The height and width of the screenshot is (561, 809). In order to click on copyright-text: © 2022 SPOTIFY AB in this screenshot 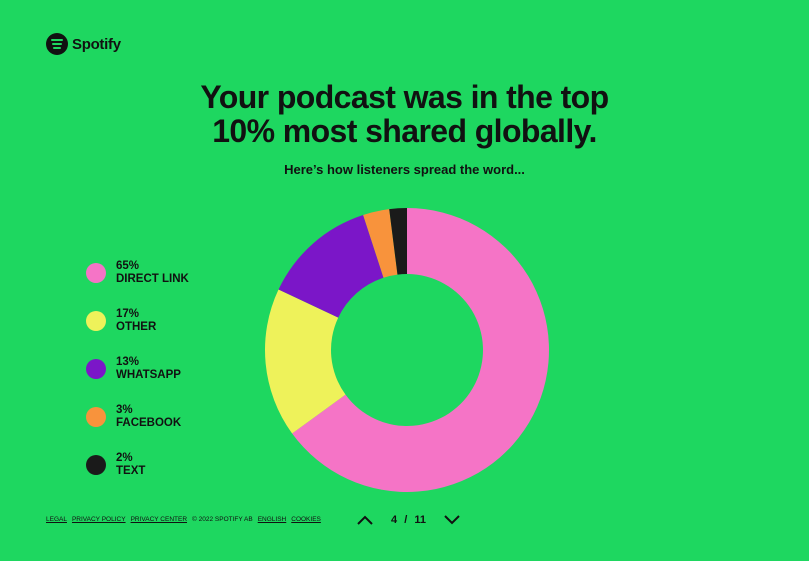, I will do `click(222, 519)`.